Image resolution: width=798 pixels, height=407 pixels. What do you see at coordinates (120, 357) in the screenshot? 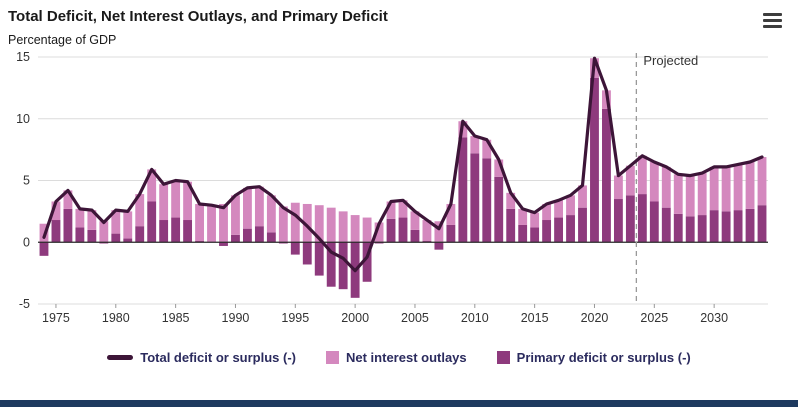
I see `line-swatch-icon` at bounding box center [120, 357].